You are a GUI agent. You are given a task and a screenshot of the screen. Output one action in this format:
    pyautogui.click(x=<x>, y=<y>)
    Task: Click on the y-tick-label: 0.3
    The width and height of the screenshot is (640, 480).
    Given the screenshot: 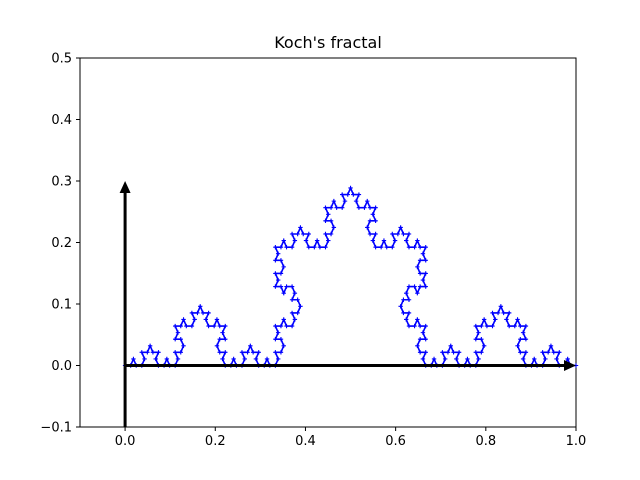 What is the action you would take?
    pyautogui.click(x=61, y=182)
    